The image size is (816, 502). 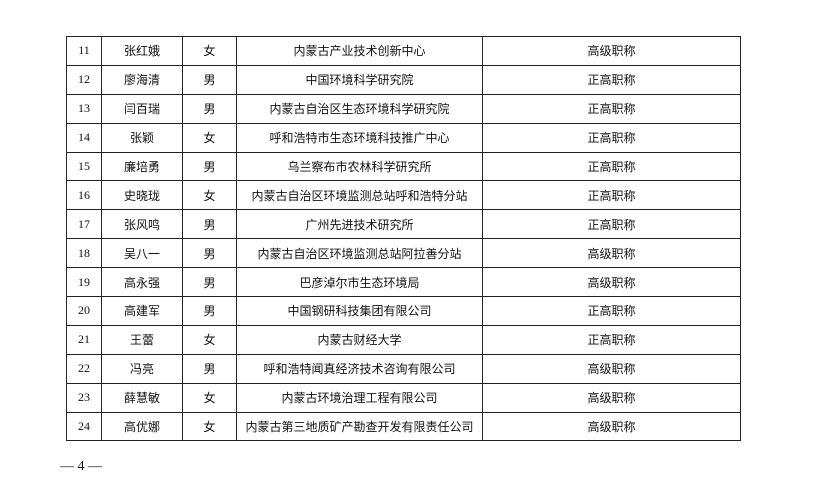 I want to click on name-cell: 廖海清, so click(x=142, y=79).